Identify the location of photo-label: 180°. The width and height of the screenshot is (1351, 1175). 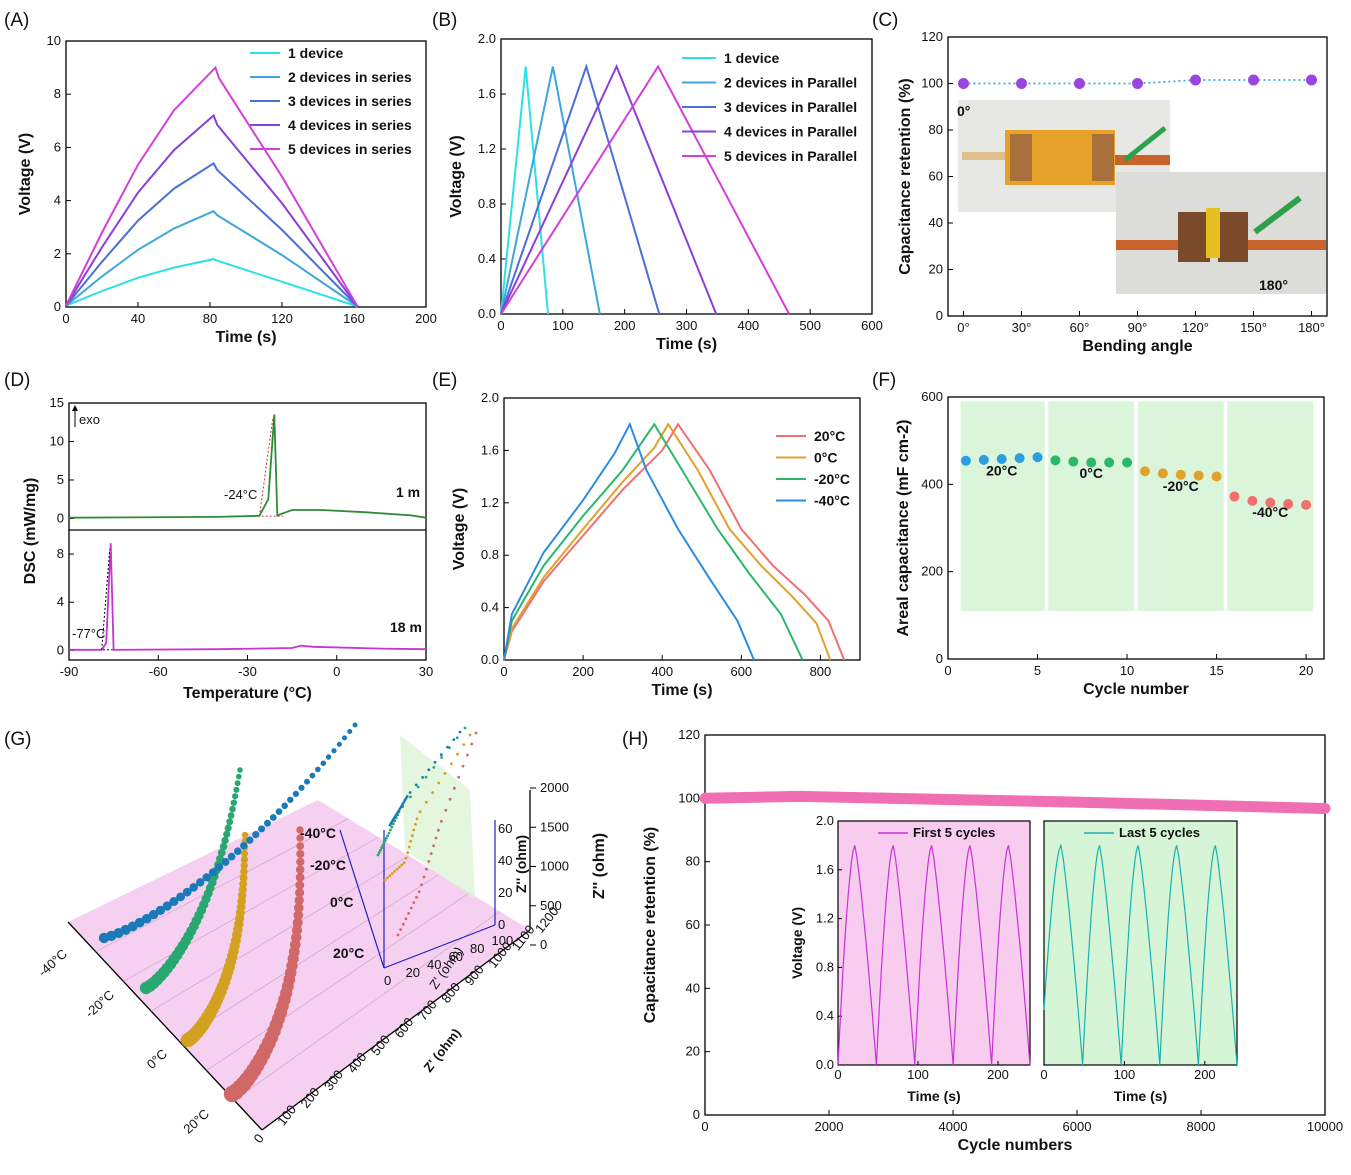
(1273, 285).